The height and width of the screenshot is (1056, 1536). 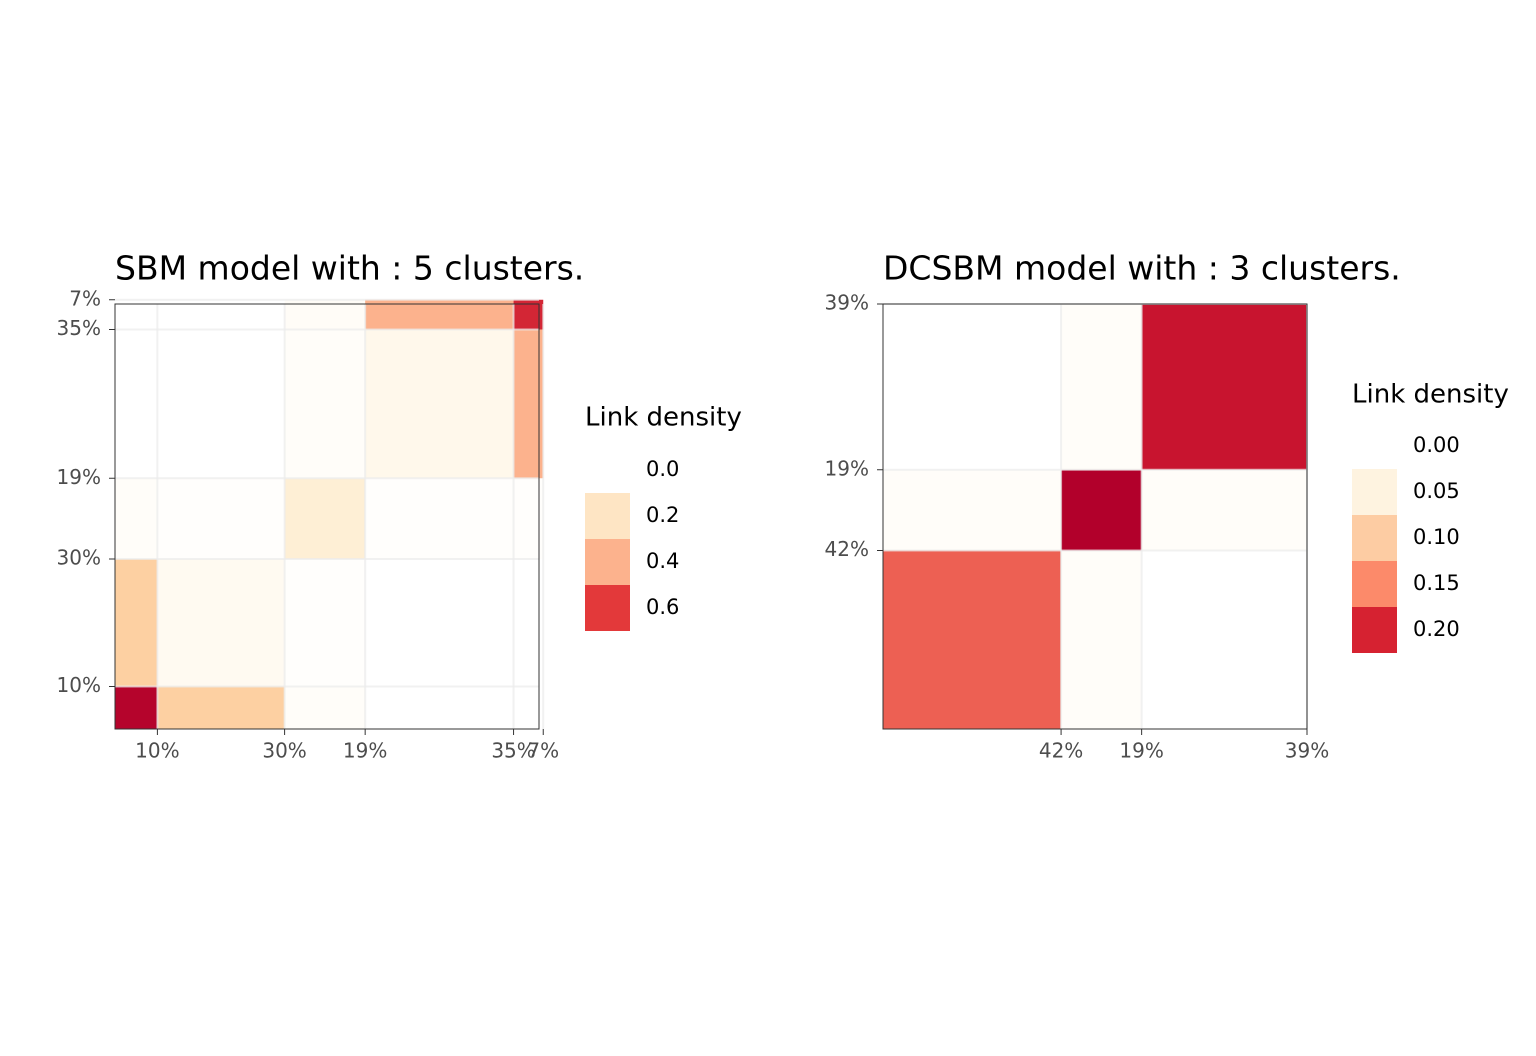 What do you see at coordinates (662, 469) in the screenshot?
I see `legend-label: 0.0` at bounding box center [662, 469].